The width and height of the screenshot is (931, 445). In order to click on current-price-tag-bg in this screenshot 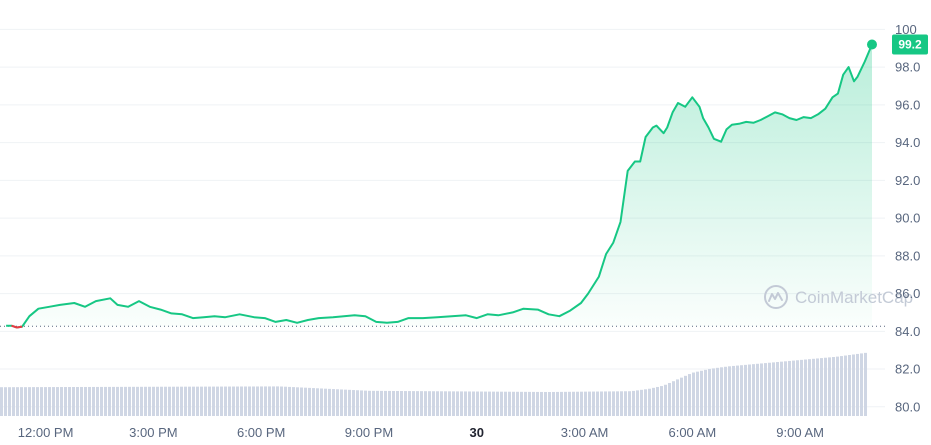, I will do `click(910, 44)`.